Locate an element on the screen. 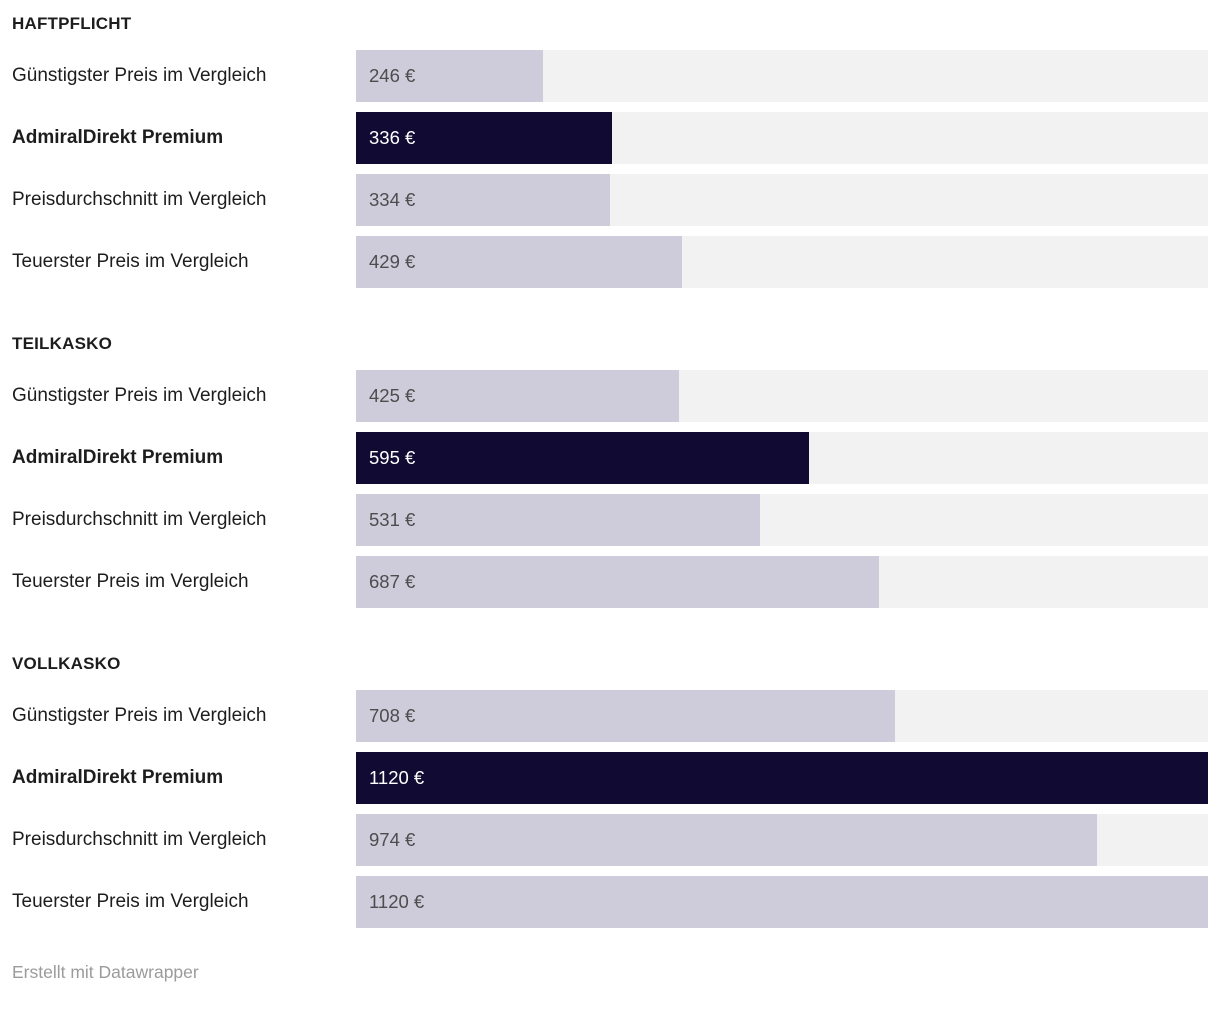 The height and width of the screenshot is (1020, 1220). chart-row: Teuerster Preis im Vergleich 429 € is located at coordinates (610, 262).